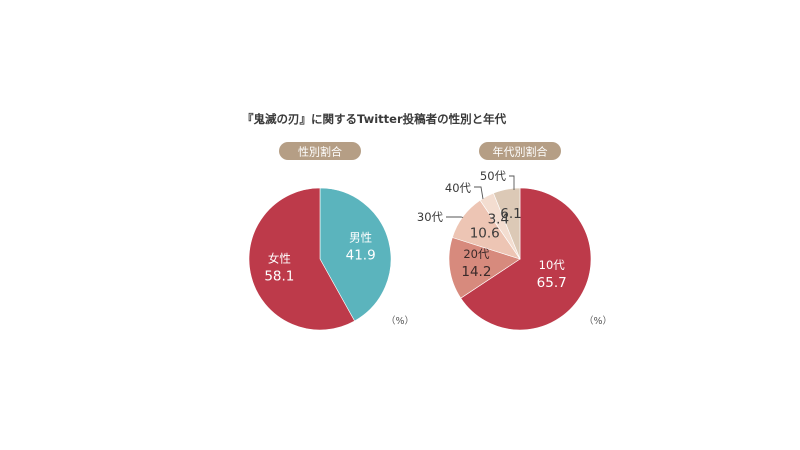 This screenshot has width=800, height=450. What do you see at coordinates (552, 265) in the screenshot?
I see `slice-label-1-0: 10代` at bounding box center [552, 265].